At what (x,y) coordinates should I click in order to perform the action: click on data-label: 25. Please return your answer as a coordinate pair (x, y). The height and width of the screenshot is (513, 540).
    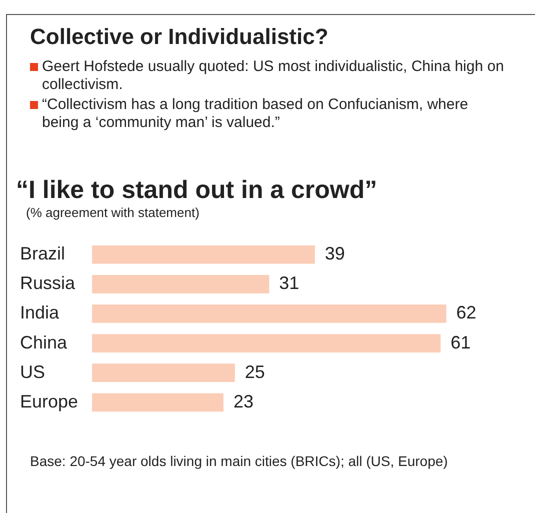
    Looking at the image, I should click on (254, 372).